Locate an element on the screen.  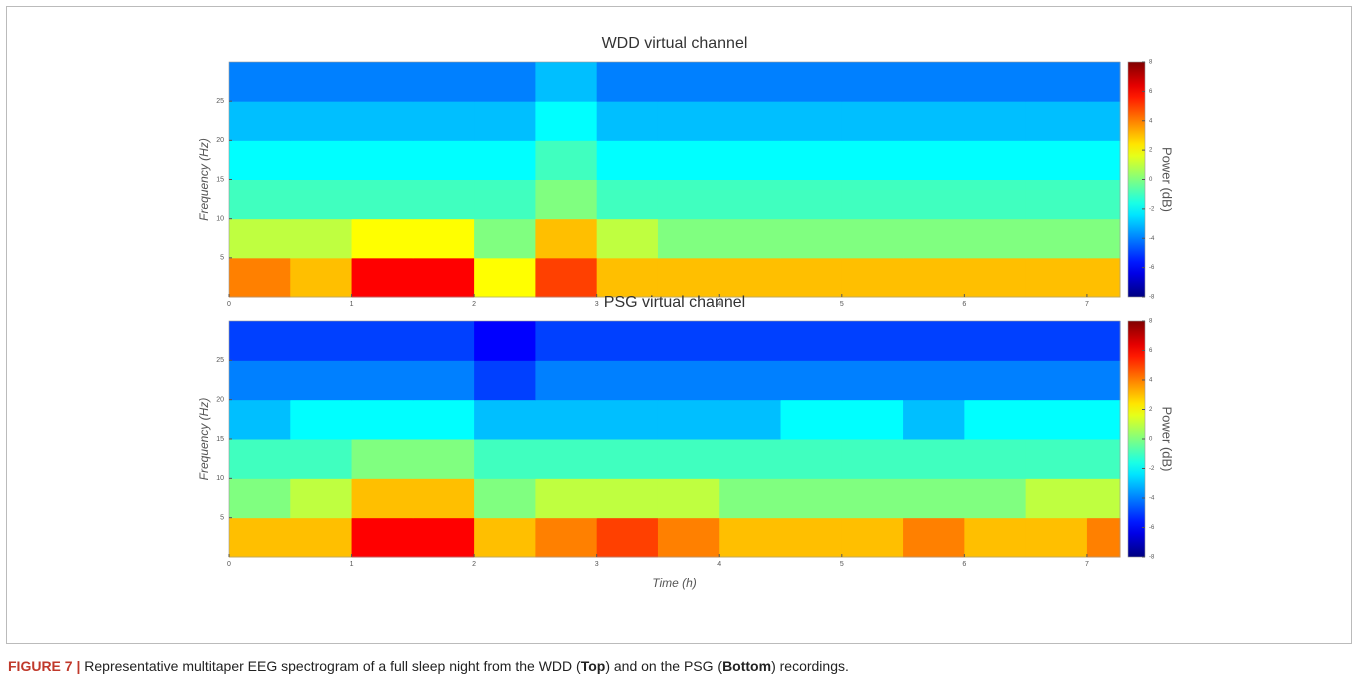
y-tick-label: 10 is located at coordinates (220, 478).